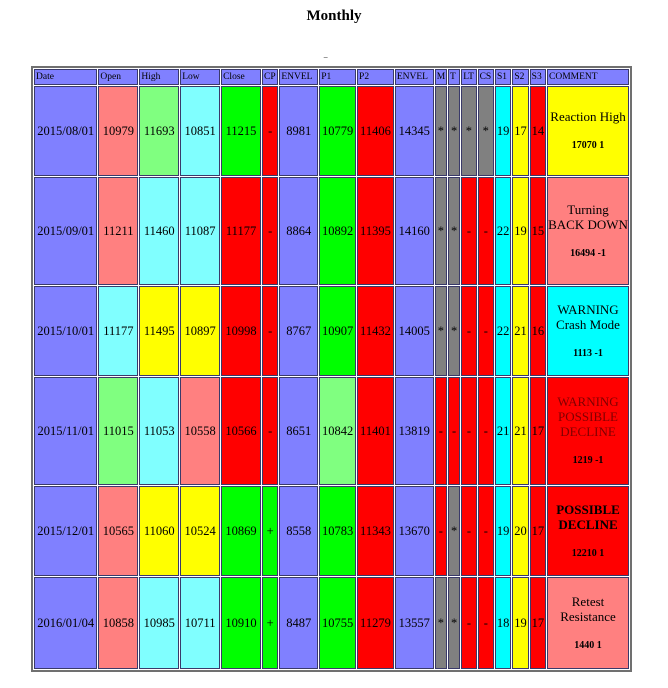  I want to click on cell-s3: 15, so click(538, 231).